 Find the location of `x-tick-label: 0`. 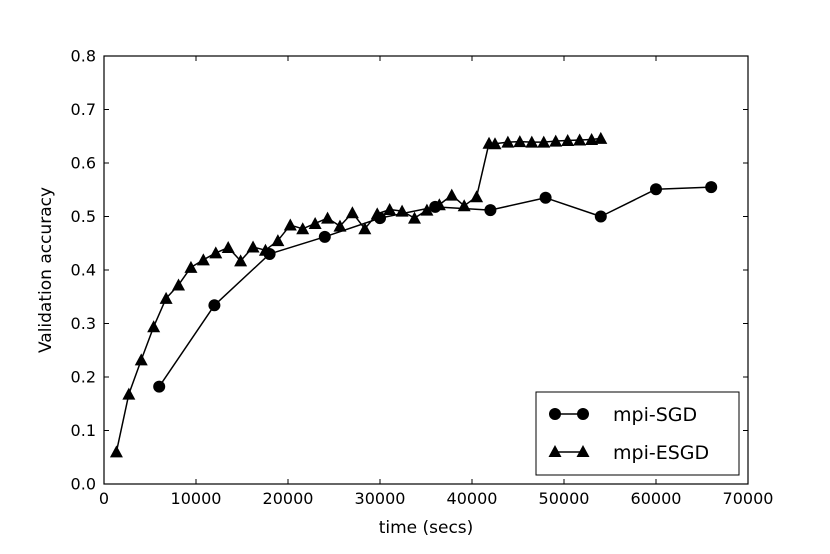

x-tick-label: 0 is located at coordinates (104, 498).